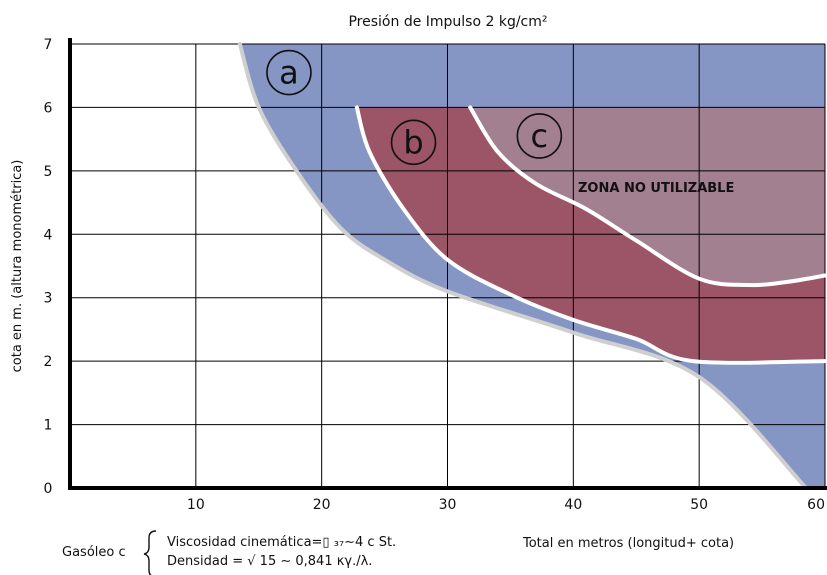 The image size is (827, 575). I want to click on zone-marker-circle-b, so click(413, 142).